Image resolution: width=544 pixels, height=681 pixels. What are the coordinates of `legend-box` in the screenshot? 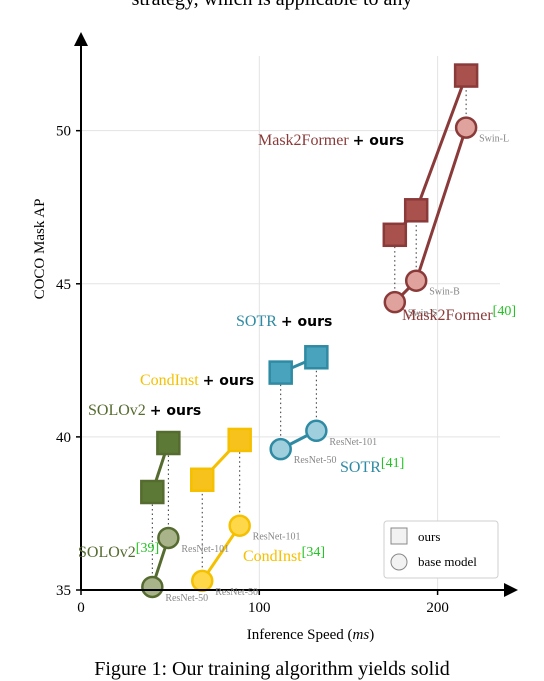 It's located at (441, 549).